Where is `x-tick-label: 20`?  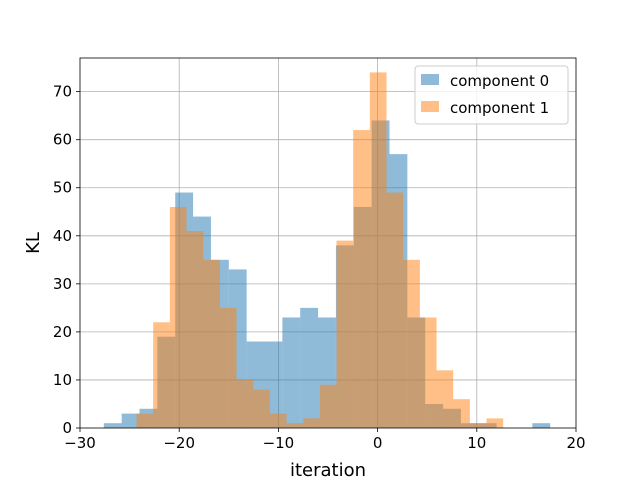
x-tick-label: 20 is located at coordinates (575, 443).